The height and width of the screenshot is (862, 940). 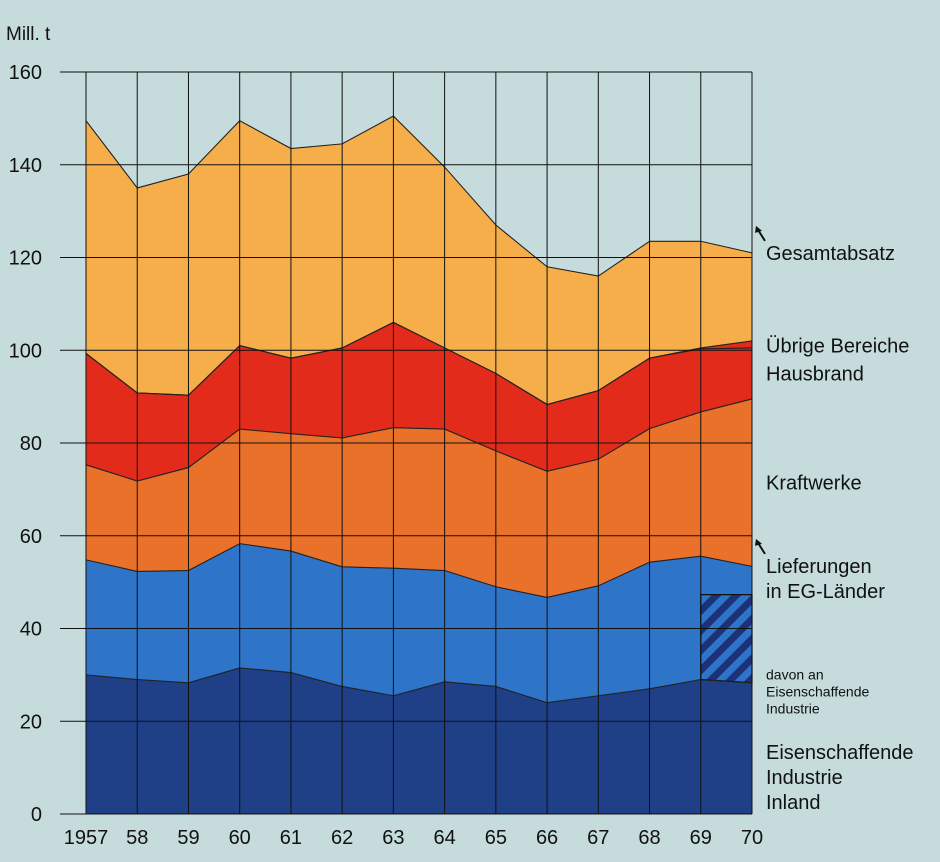 I want to click on y-axis-unit-label: Mill. t, so click(x=28, y=34).